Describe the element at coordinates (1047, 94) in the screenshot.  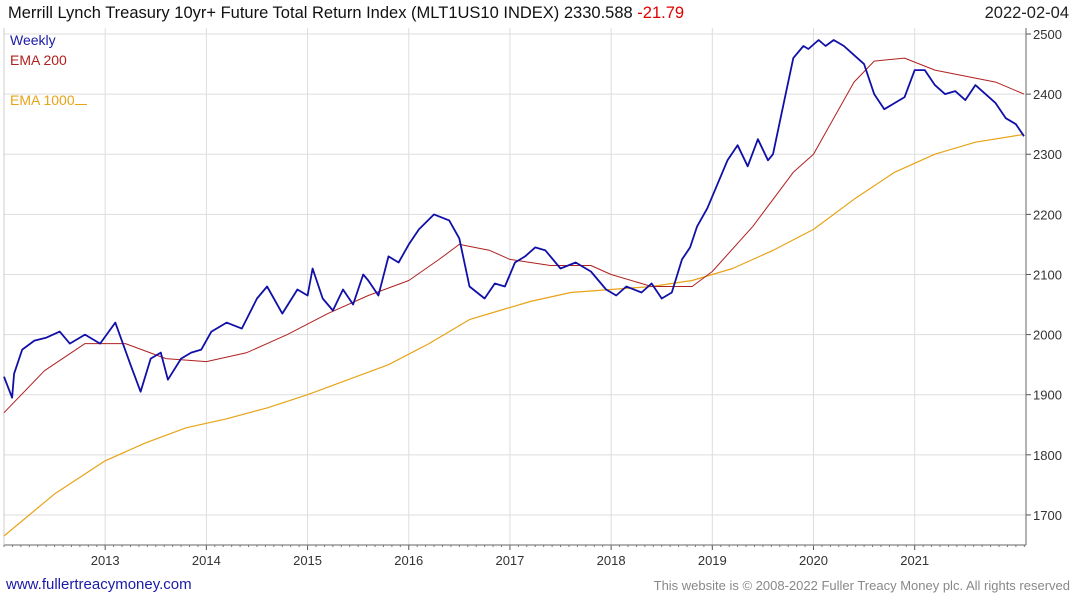
I see `y-tick-label: 2400` at that location.